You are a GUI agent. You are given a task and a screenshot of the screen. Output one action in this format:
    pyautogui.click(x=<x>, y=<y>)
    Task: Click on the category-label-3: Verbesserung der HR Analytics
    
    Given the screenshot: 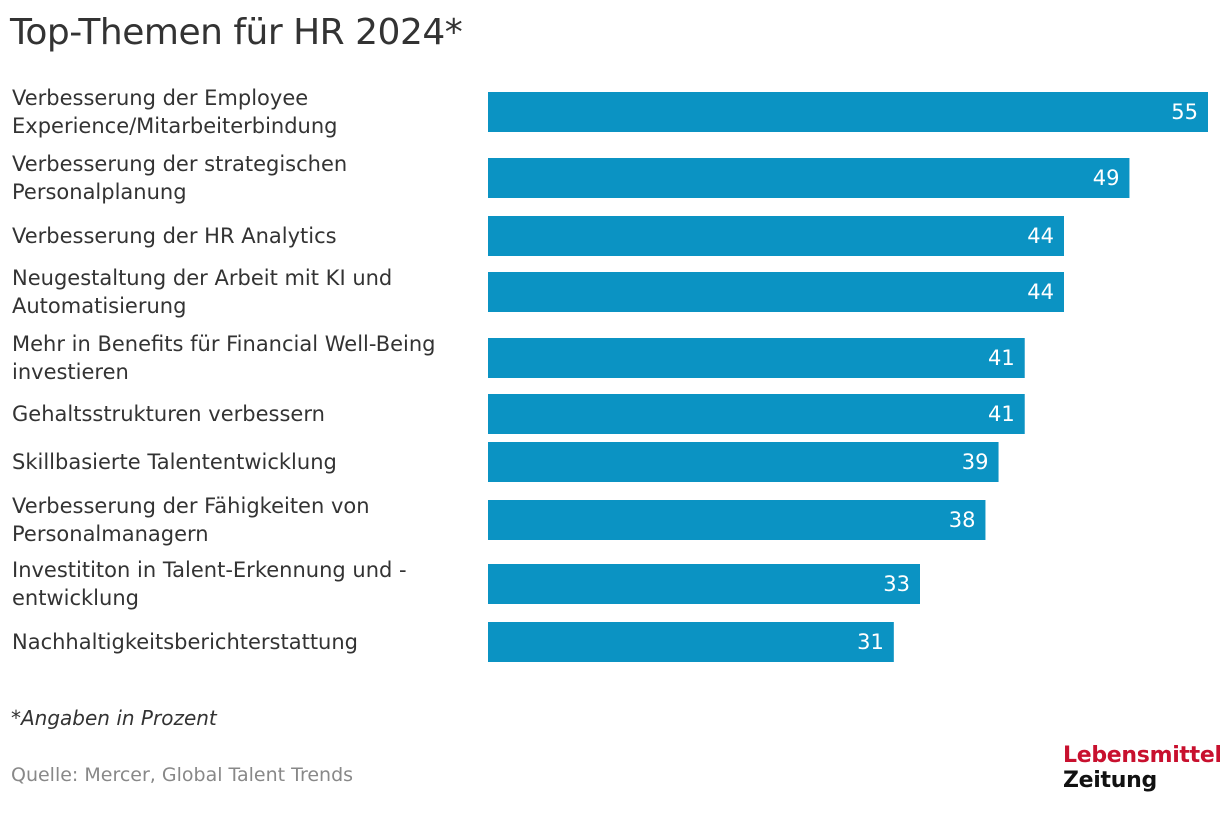 What is the action you would take?
    pyautogui.click(x=174, y=236)
    